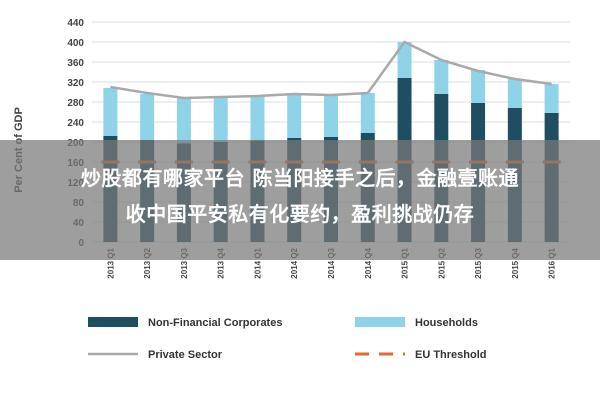  Describe the element at coordinates (515, 262) in the screenshot. I see `x-tick-label: 2015 Q4` at that location.